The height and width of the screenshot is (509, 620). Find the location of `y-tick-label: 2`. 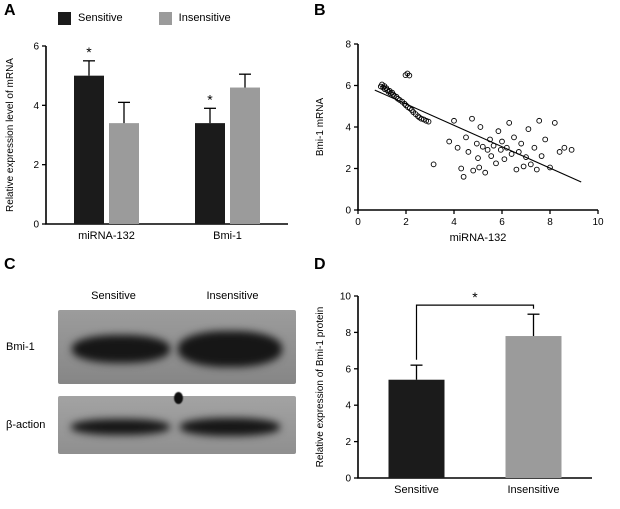

y-tick-label: 2 is located at coordinates (348, 442).